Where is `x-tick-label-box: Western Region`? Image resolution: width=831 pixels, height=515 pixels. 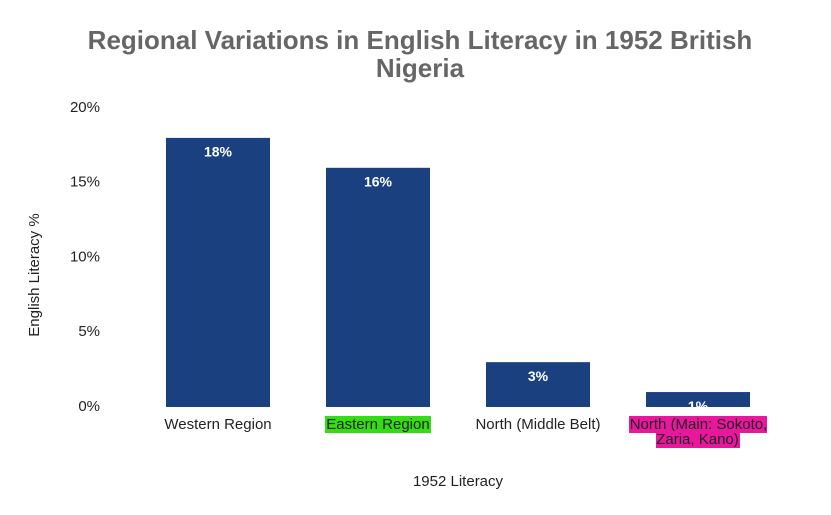
x-tick-label-box: Western Region is located at coordinates (218, 424).